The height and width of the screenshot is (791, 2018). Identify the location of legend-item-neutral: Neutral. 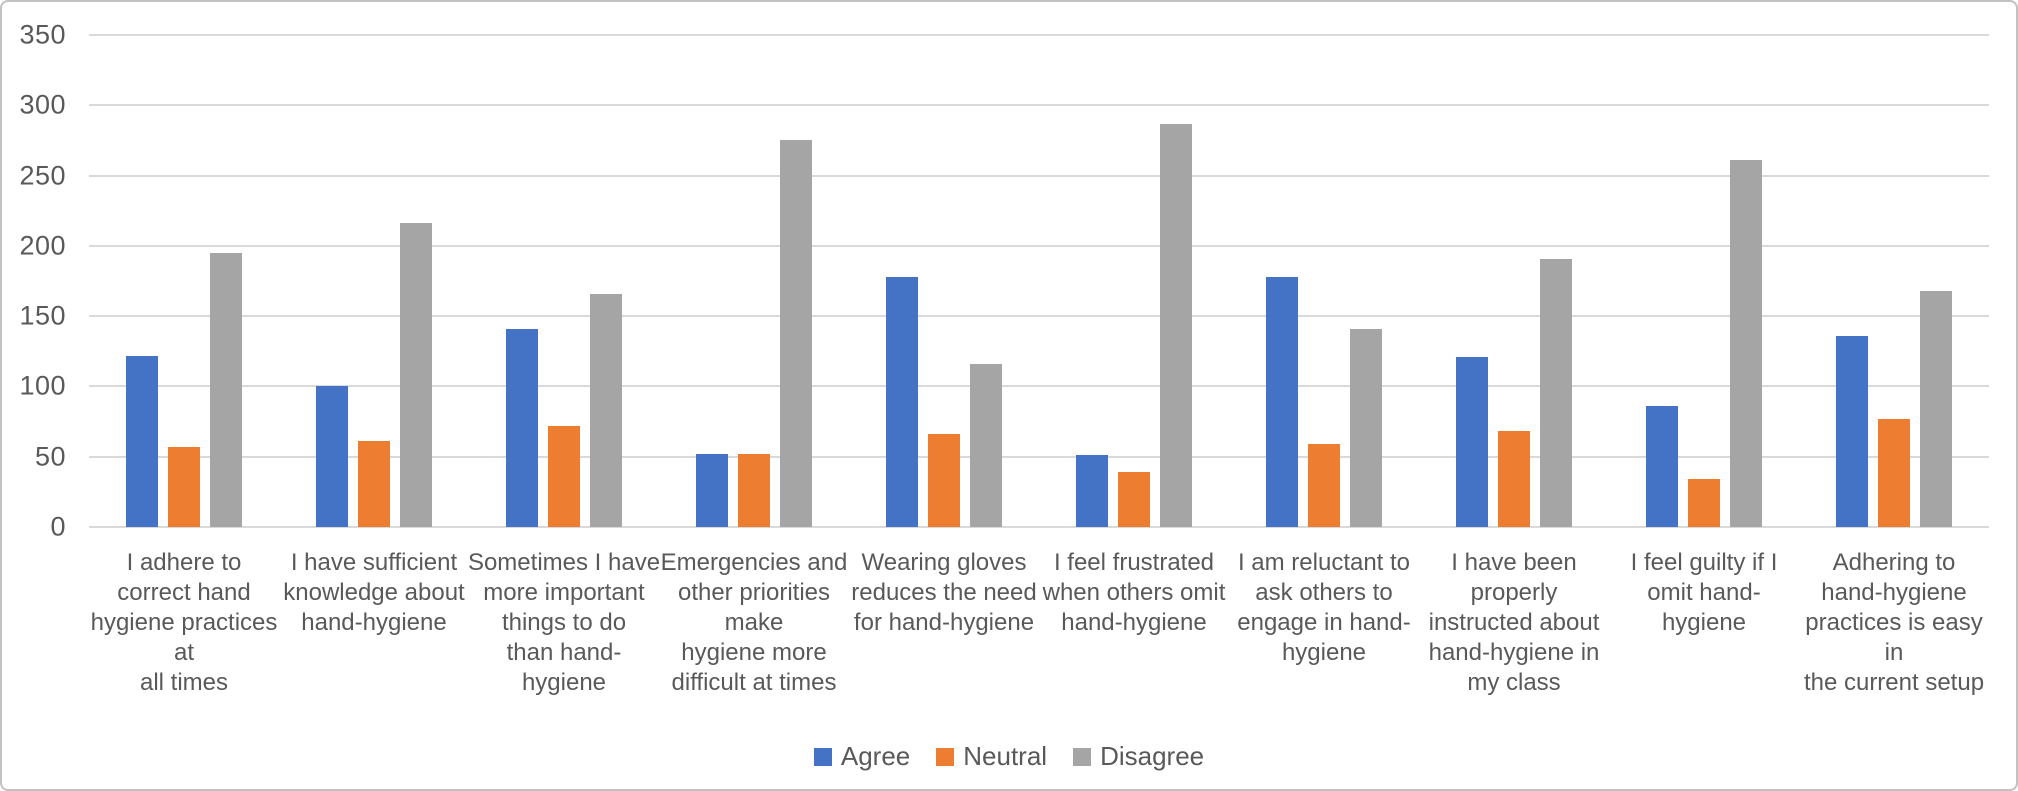
(991, 756).